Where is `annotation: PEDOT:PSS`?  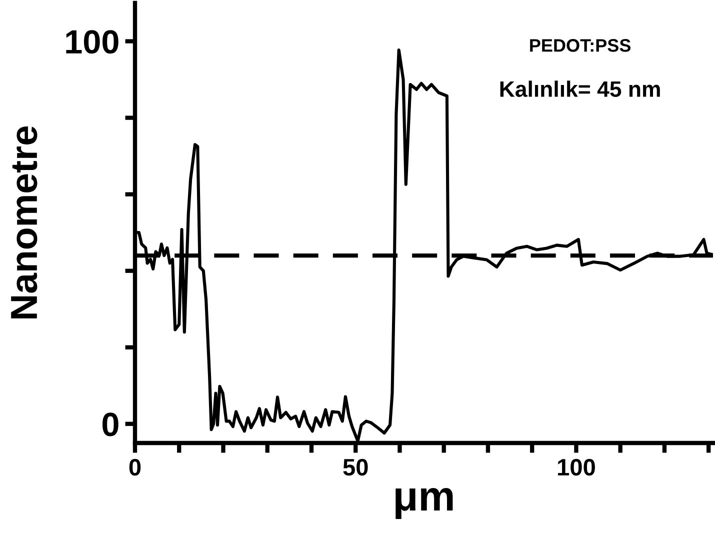 annotation: PEDOT:PSS is located at coordinates (580, 45).